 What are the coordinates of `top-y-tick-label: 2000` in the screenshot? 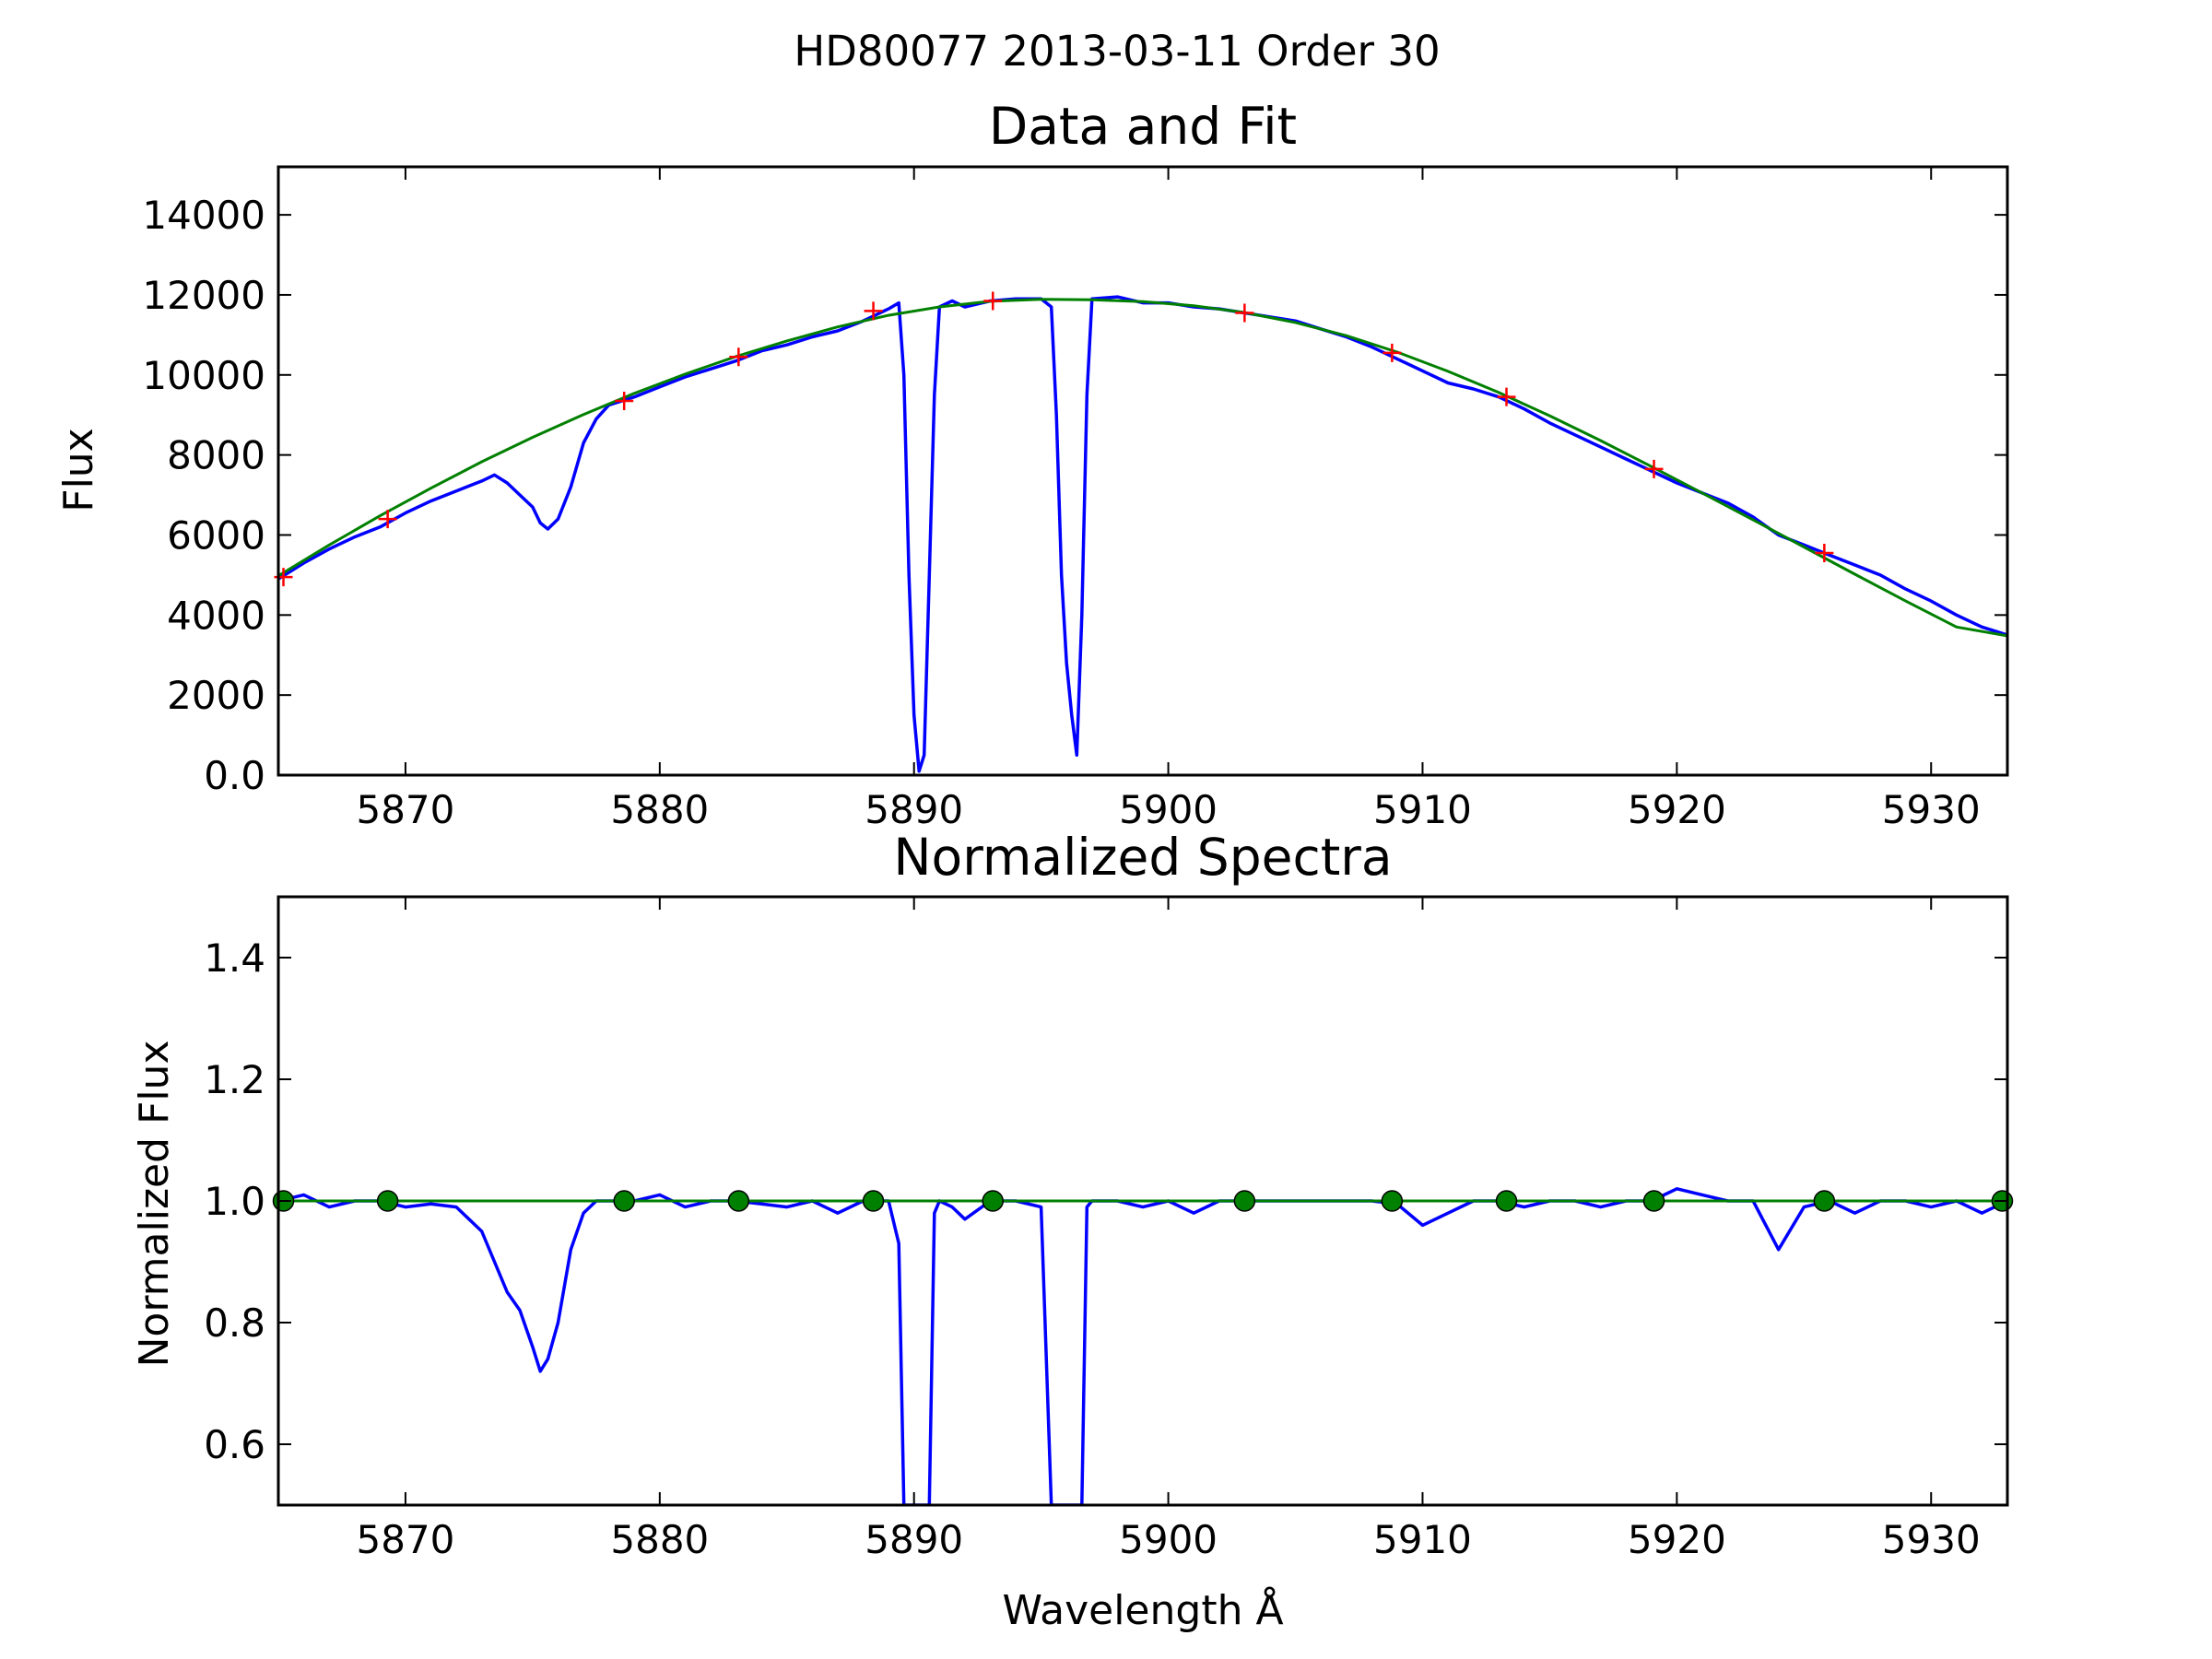 It's located at (216, 695).